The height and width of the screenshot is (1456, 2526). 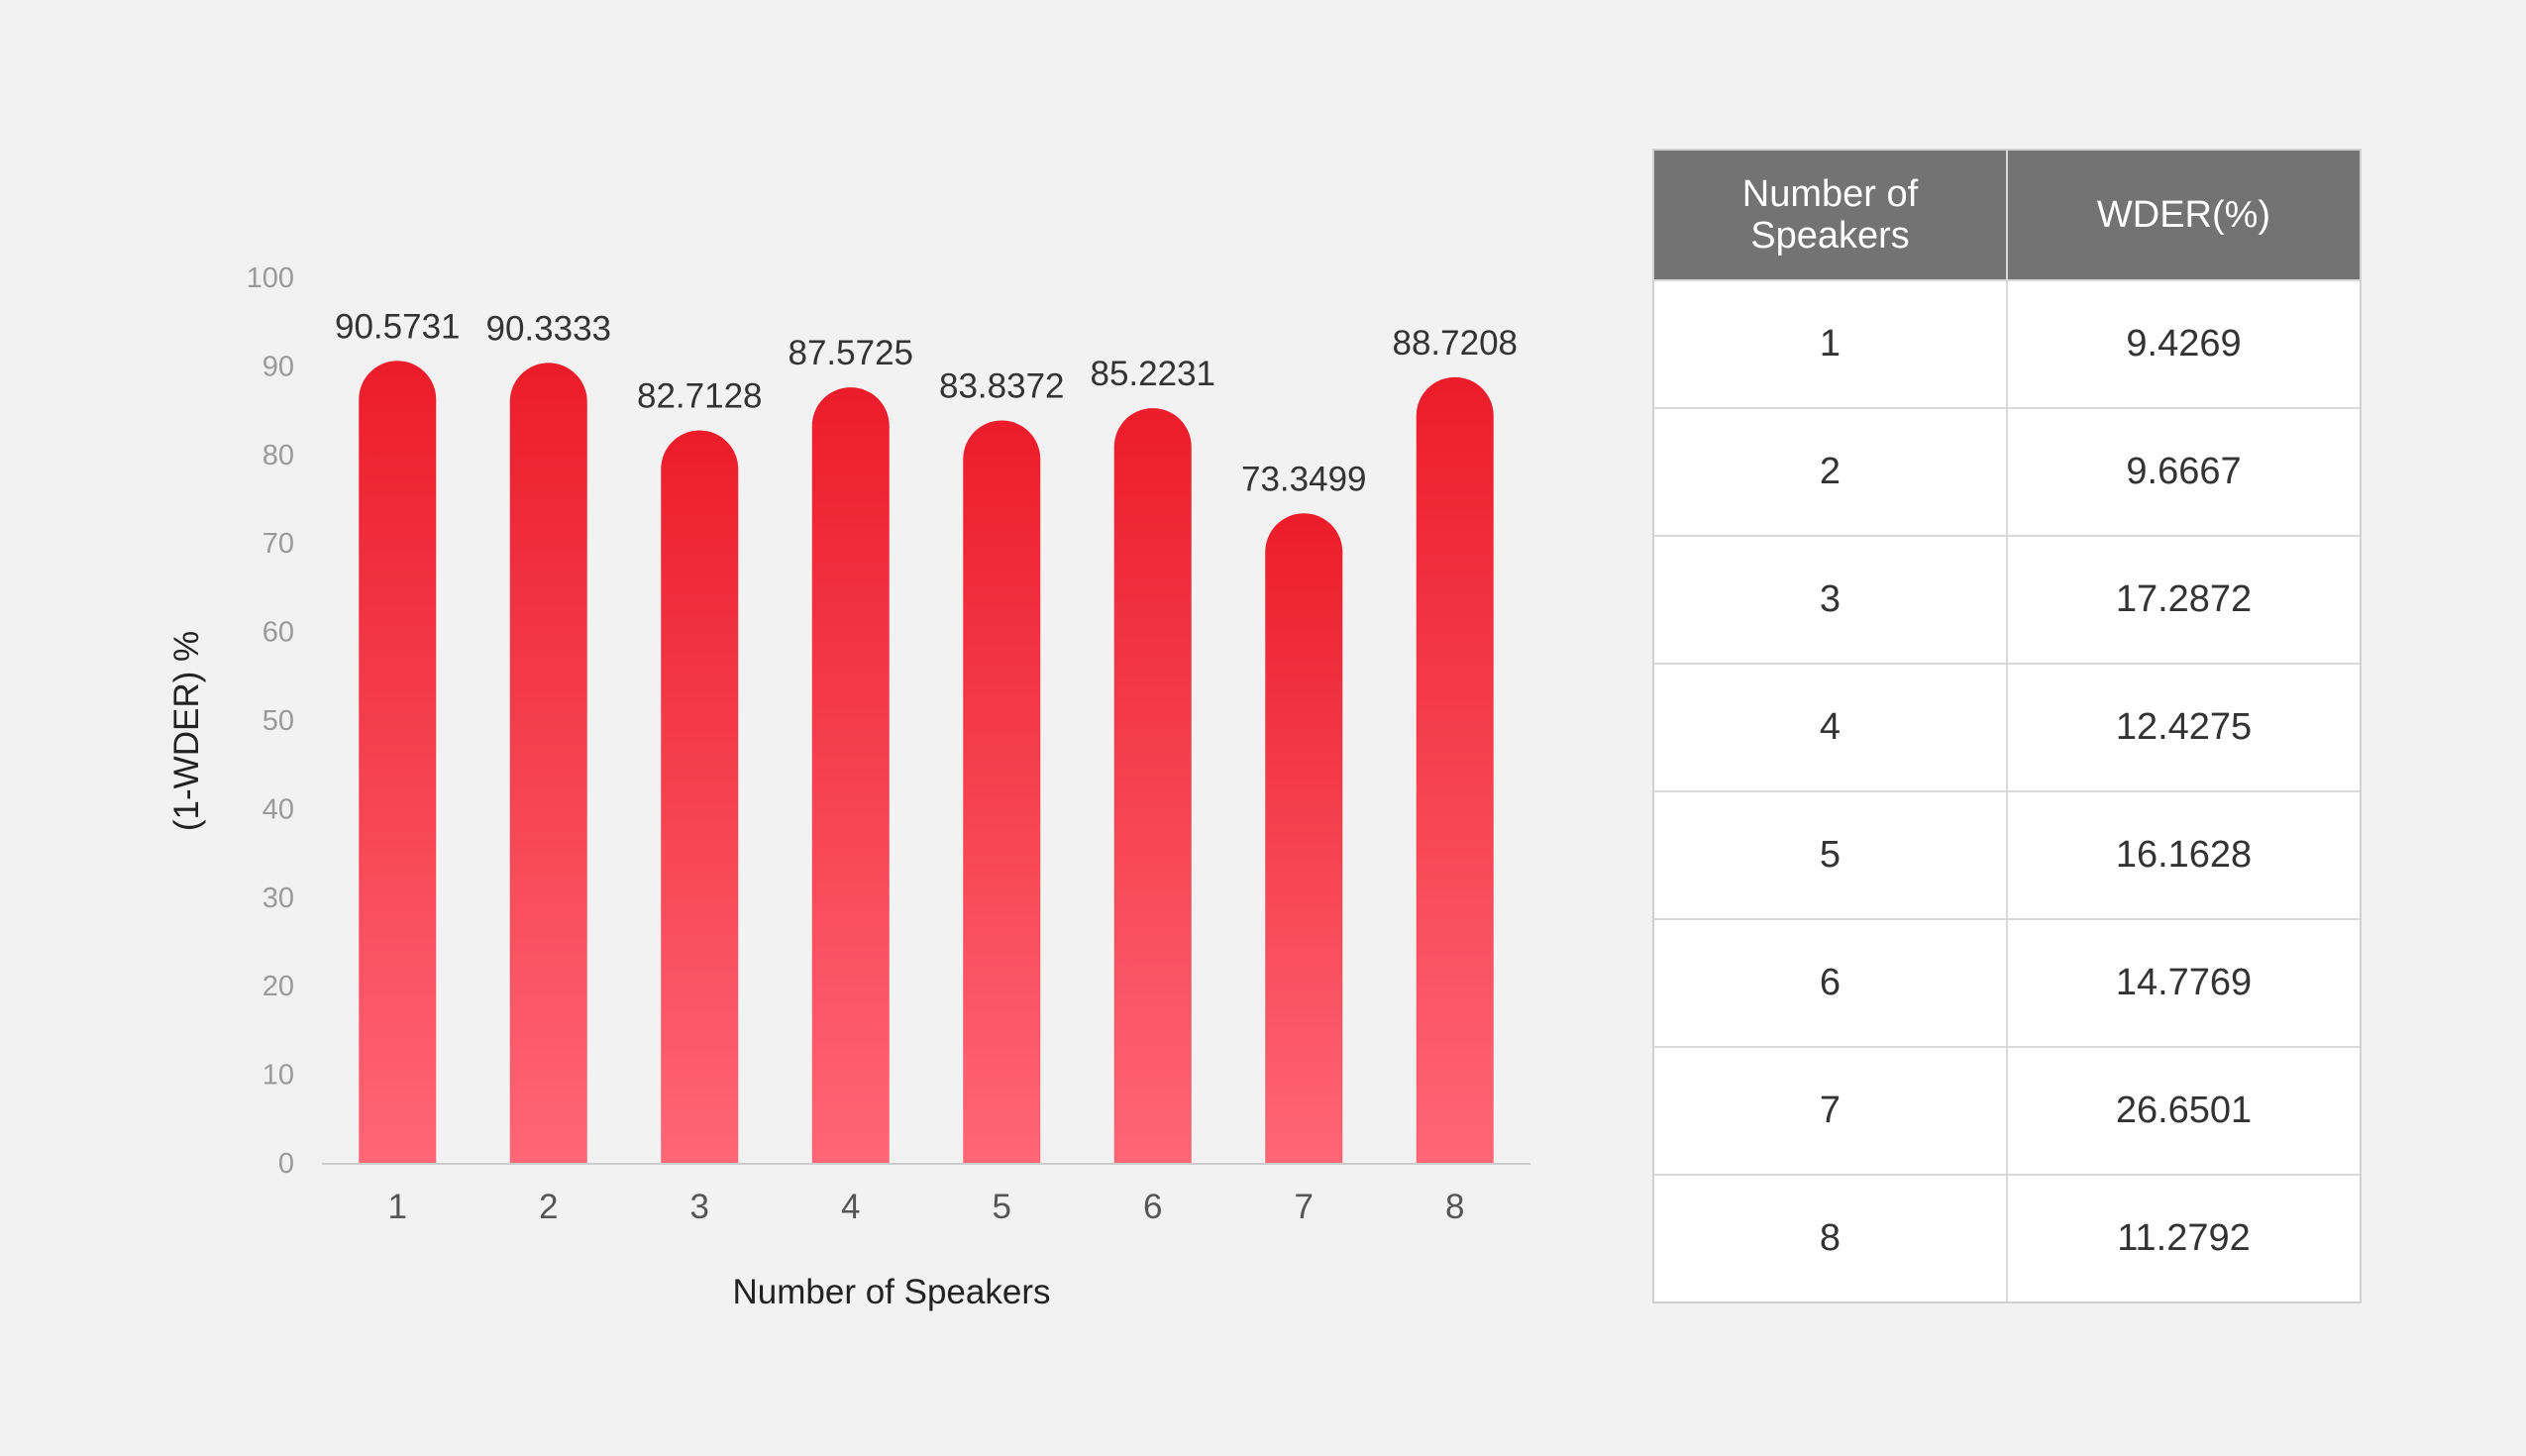 I want to click on y-axis-title: (1-WDER) %, so click(x=186, y=731).